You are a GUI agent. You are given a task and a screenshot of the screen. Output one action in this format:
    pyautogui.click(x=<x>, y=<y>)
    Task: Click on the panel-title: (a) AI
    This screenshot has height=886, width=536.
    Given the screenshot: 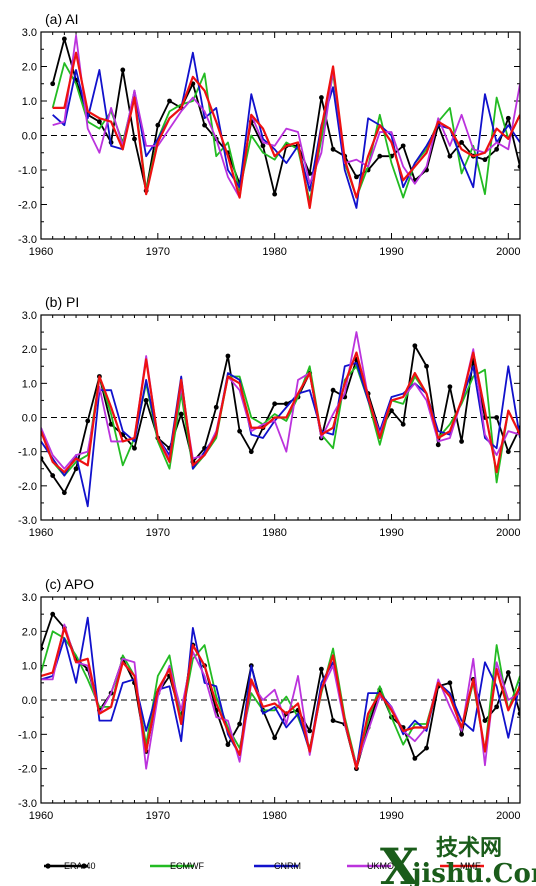 What is the action you would take?
    pyautogui.click(x=61, y=19)
    